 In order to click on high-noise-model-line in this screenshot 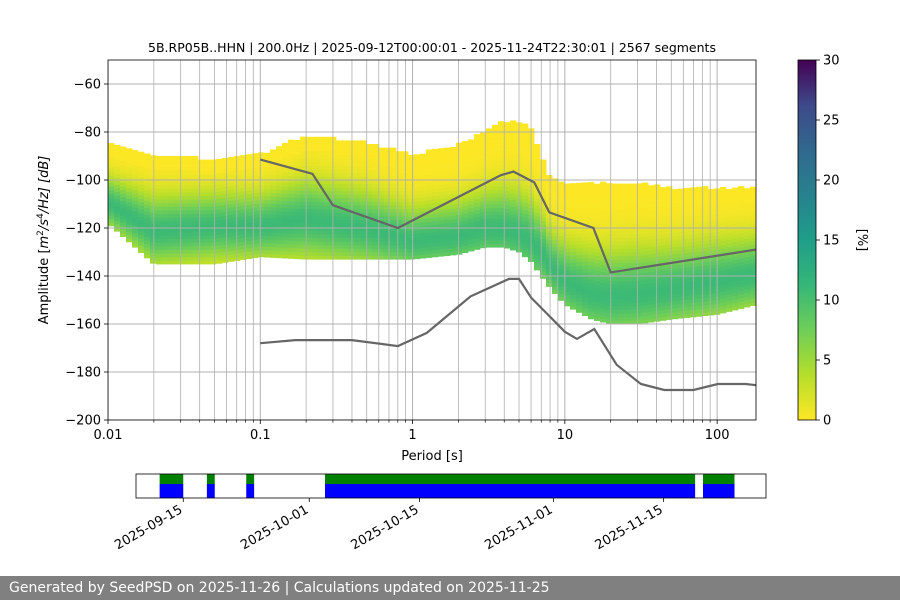, I will do `click(508, 216)`.